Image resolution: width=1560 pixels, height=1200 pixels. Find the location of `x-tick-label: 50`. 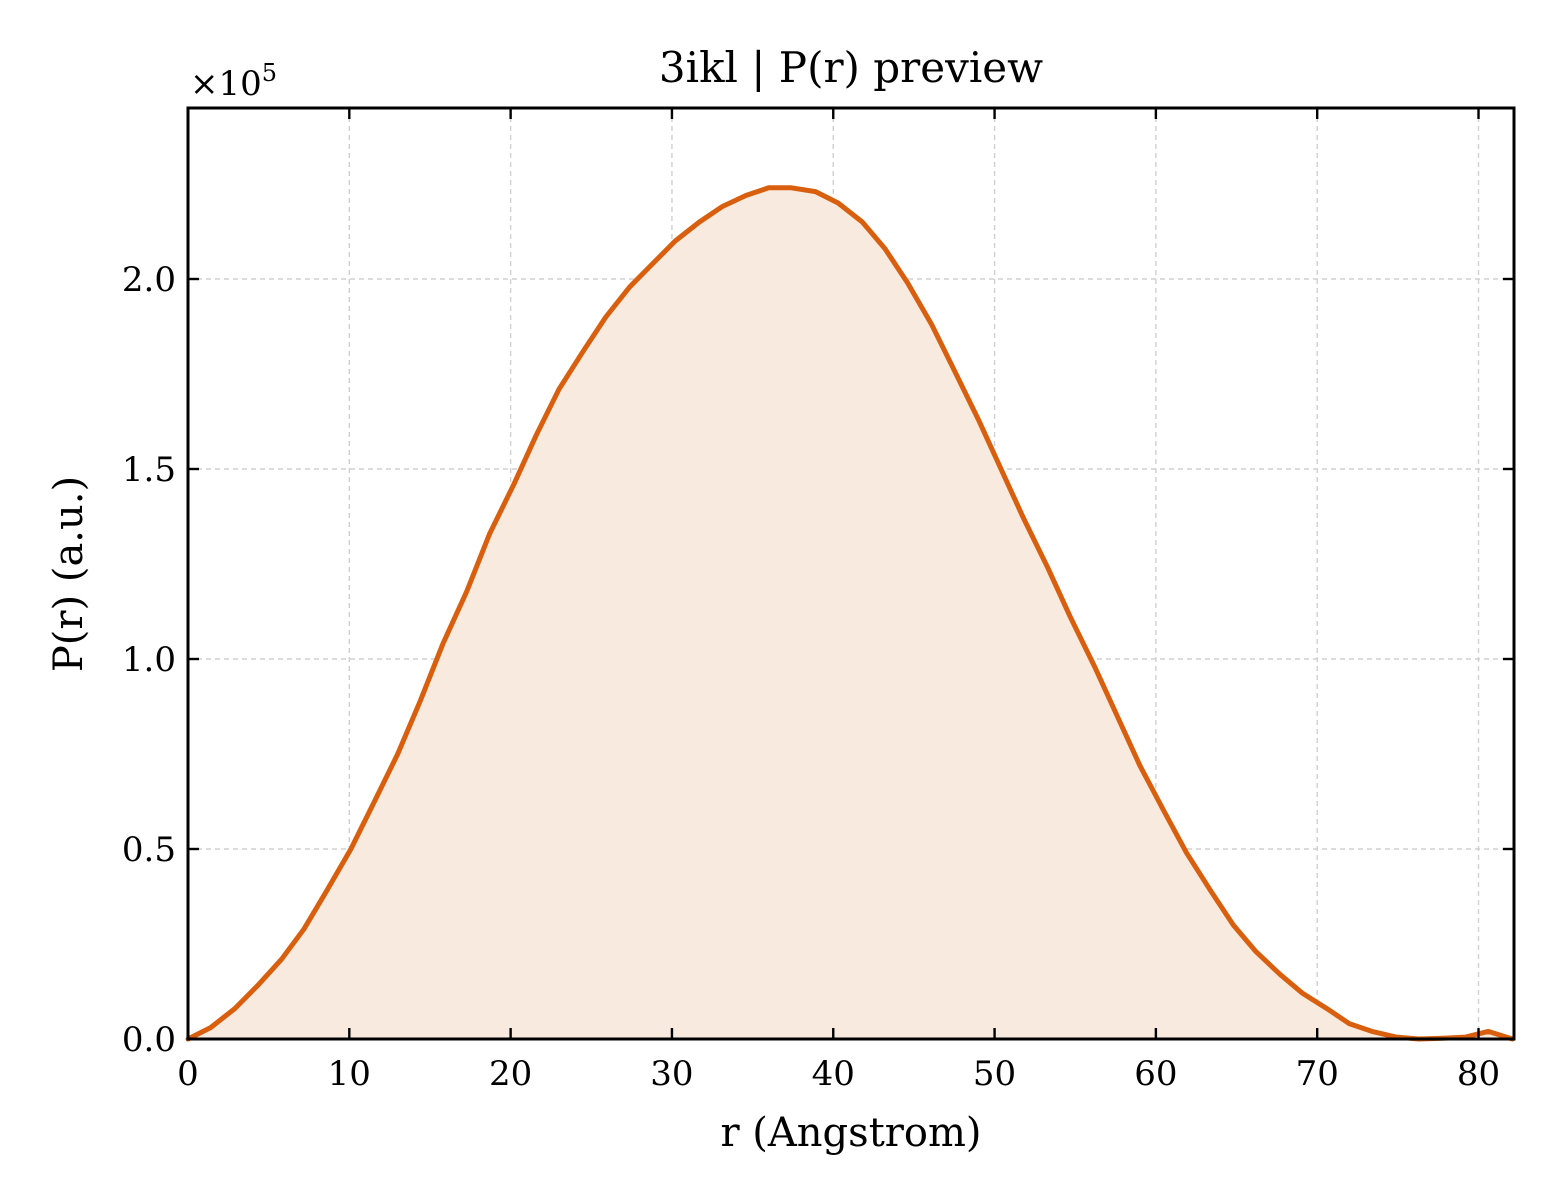

x-tick-label: 50 is located at coordinates (994, 1074).